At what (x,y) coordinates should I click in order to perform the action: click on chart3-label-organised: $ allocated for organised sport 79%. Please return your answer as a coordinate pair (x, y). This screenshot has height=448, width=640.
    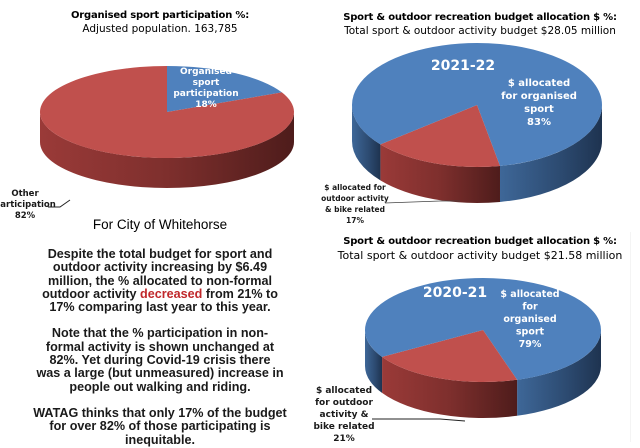
    Looking at the image, I should click on (529, 319).